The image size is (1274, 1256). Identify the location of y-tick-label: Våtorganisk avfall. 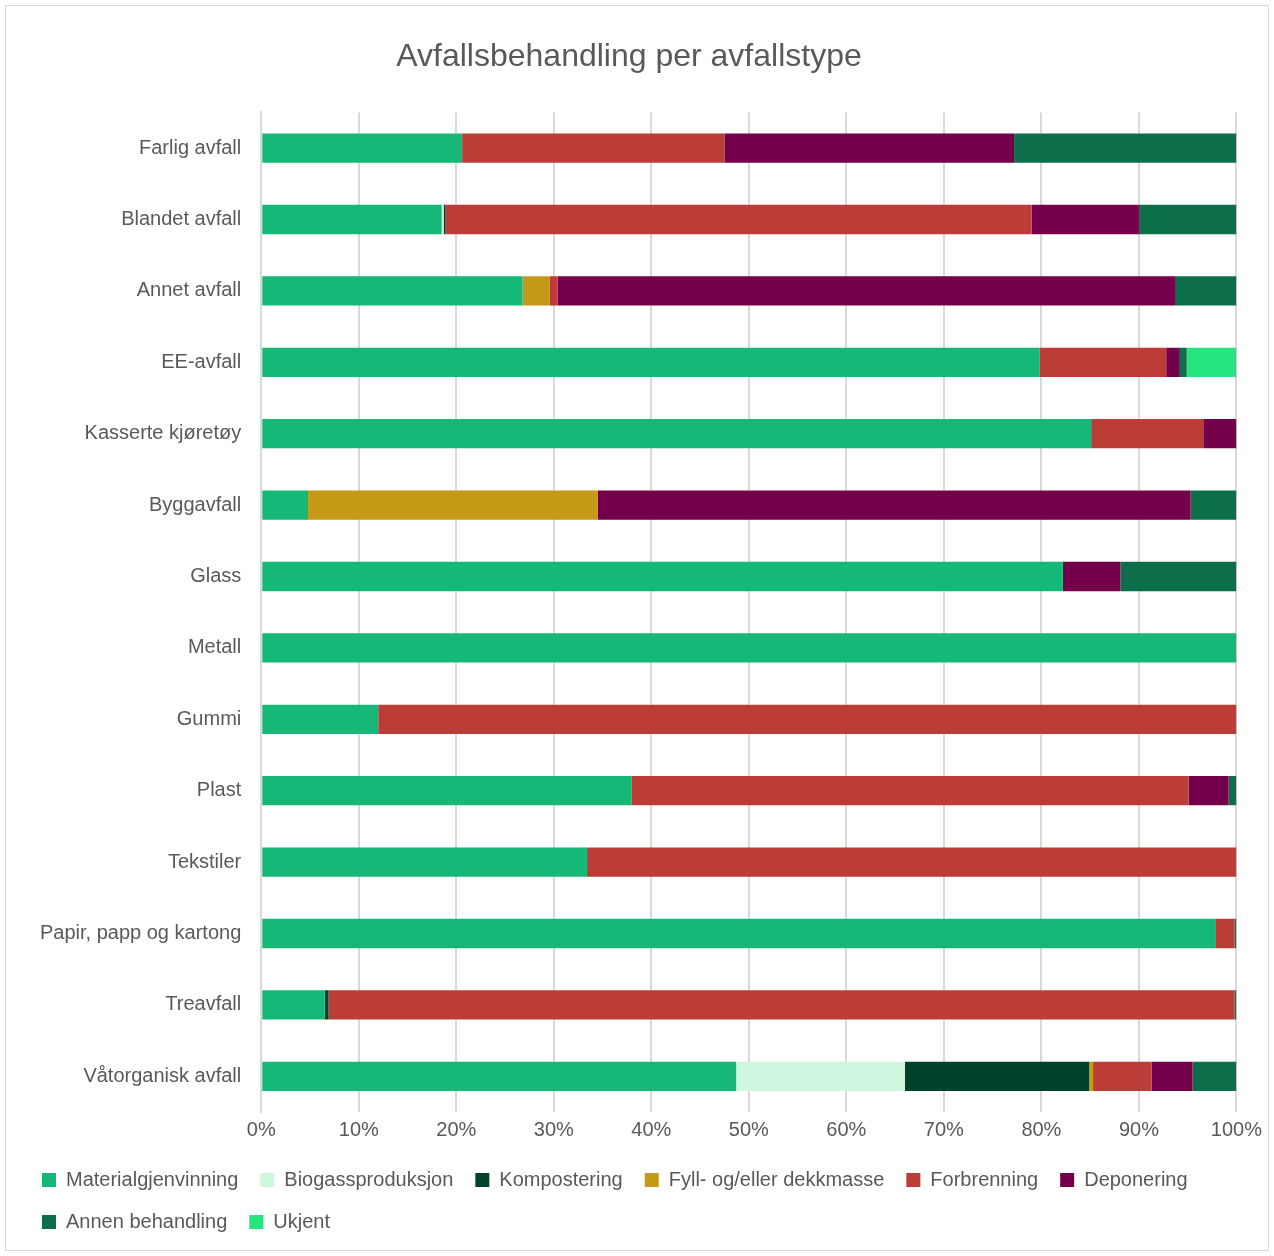
(162, 1074).